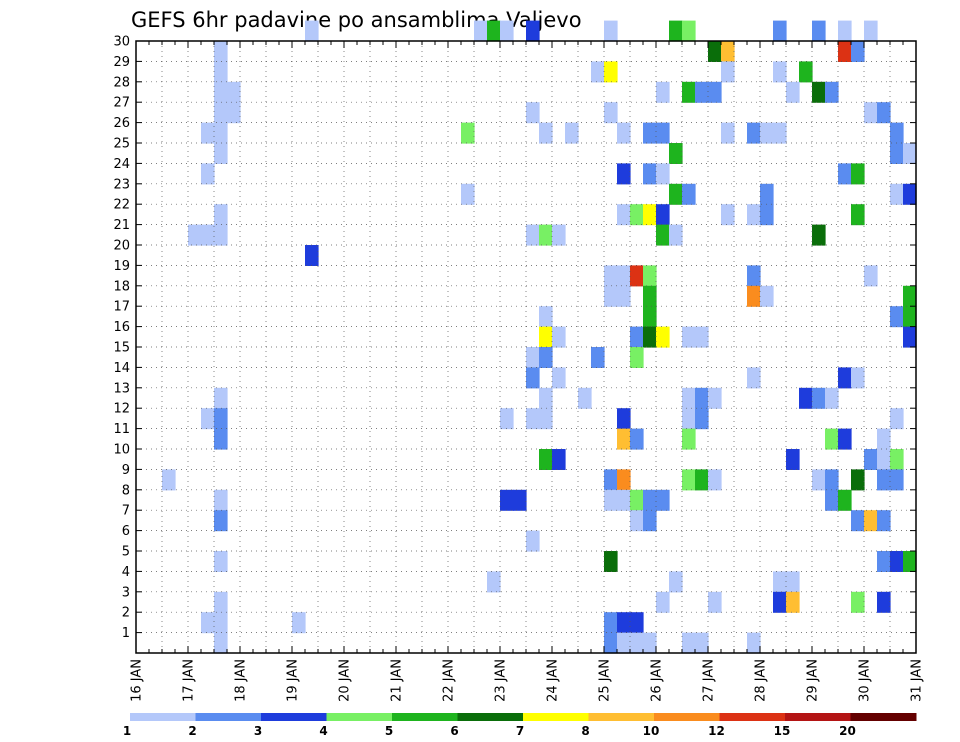  Describe the element at coordinates (121, 42) in the screenshot. I see `y-tick-label: 30` at that location.